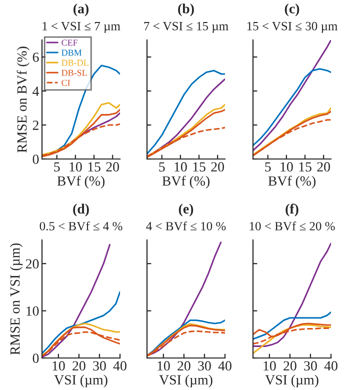  I want to click on chart-title: (b), so click(186, 10).